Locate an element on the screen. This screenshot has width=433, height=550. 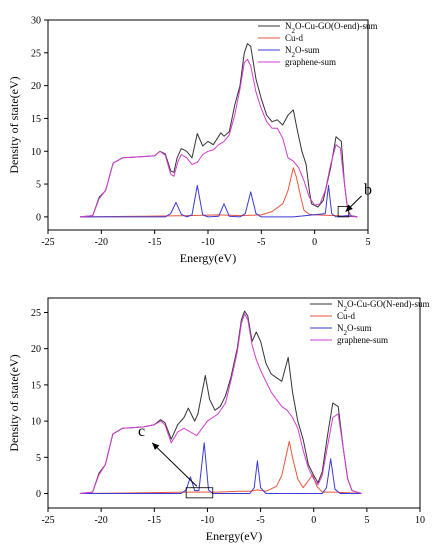
annotation-label: c is located at coordinates (141, 431).